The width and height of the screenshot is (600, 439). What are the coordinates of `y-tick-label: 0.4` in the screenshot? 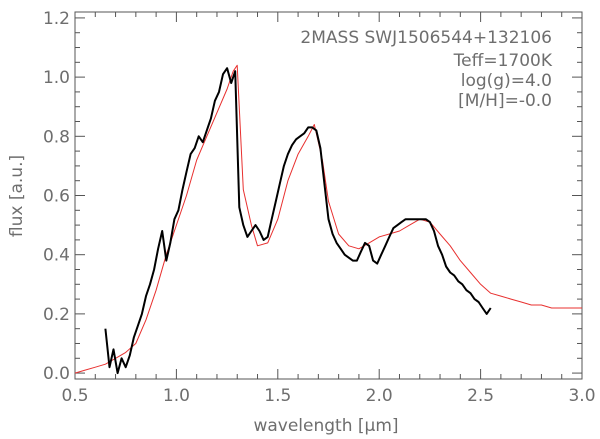 It's located at (56, 256).